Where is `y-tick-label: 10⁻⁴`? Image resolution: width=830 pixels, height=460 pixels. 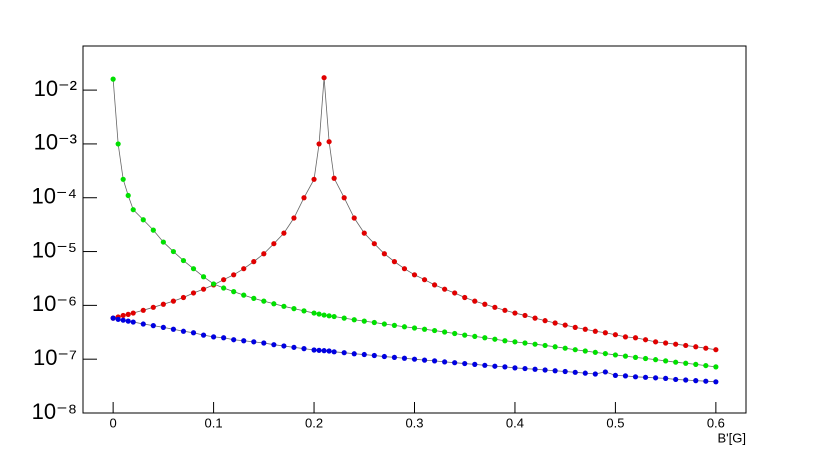 y-tick-label: 10⁻⁴ is located at coordinates (54, 196).